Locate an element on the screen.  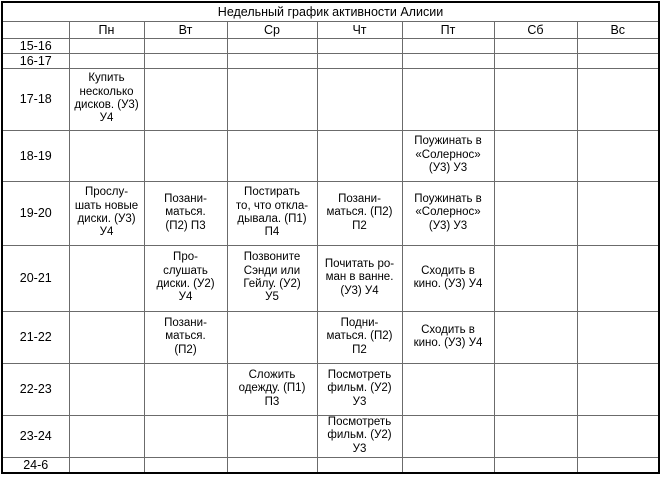
time-slot-label: 15-16 is located at coordinates (35, 45).